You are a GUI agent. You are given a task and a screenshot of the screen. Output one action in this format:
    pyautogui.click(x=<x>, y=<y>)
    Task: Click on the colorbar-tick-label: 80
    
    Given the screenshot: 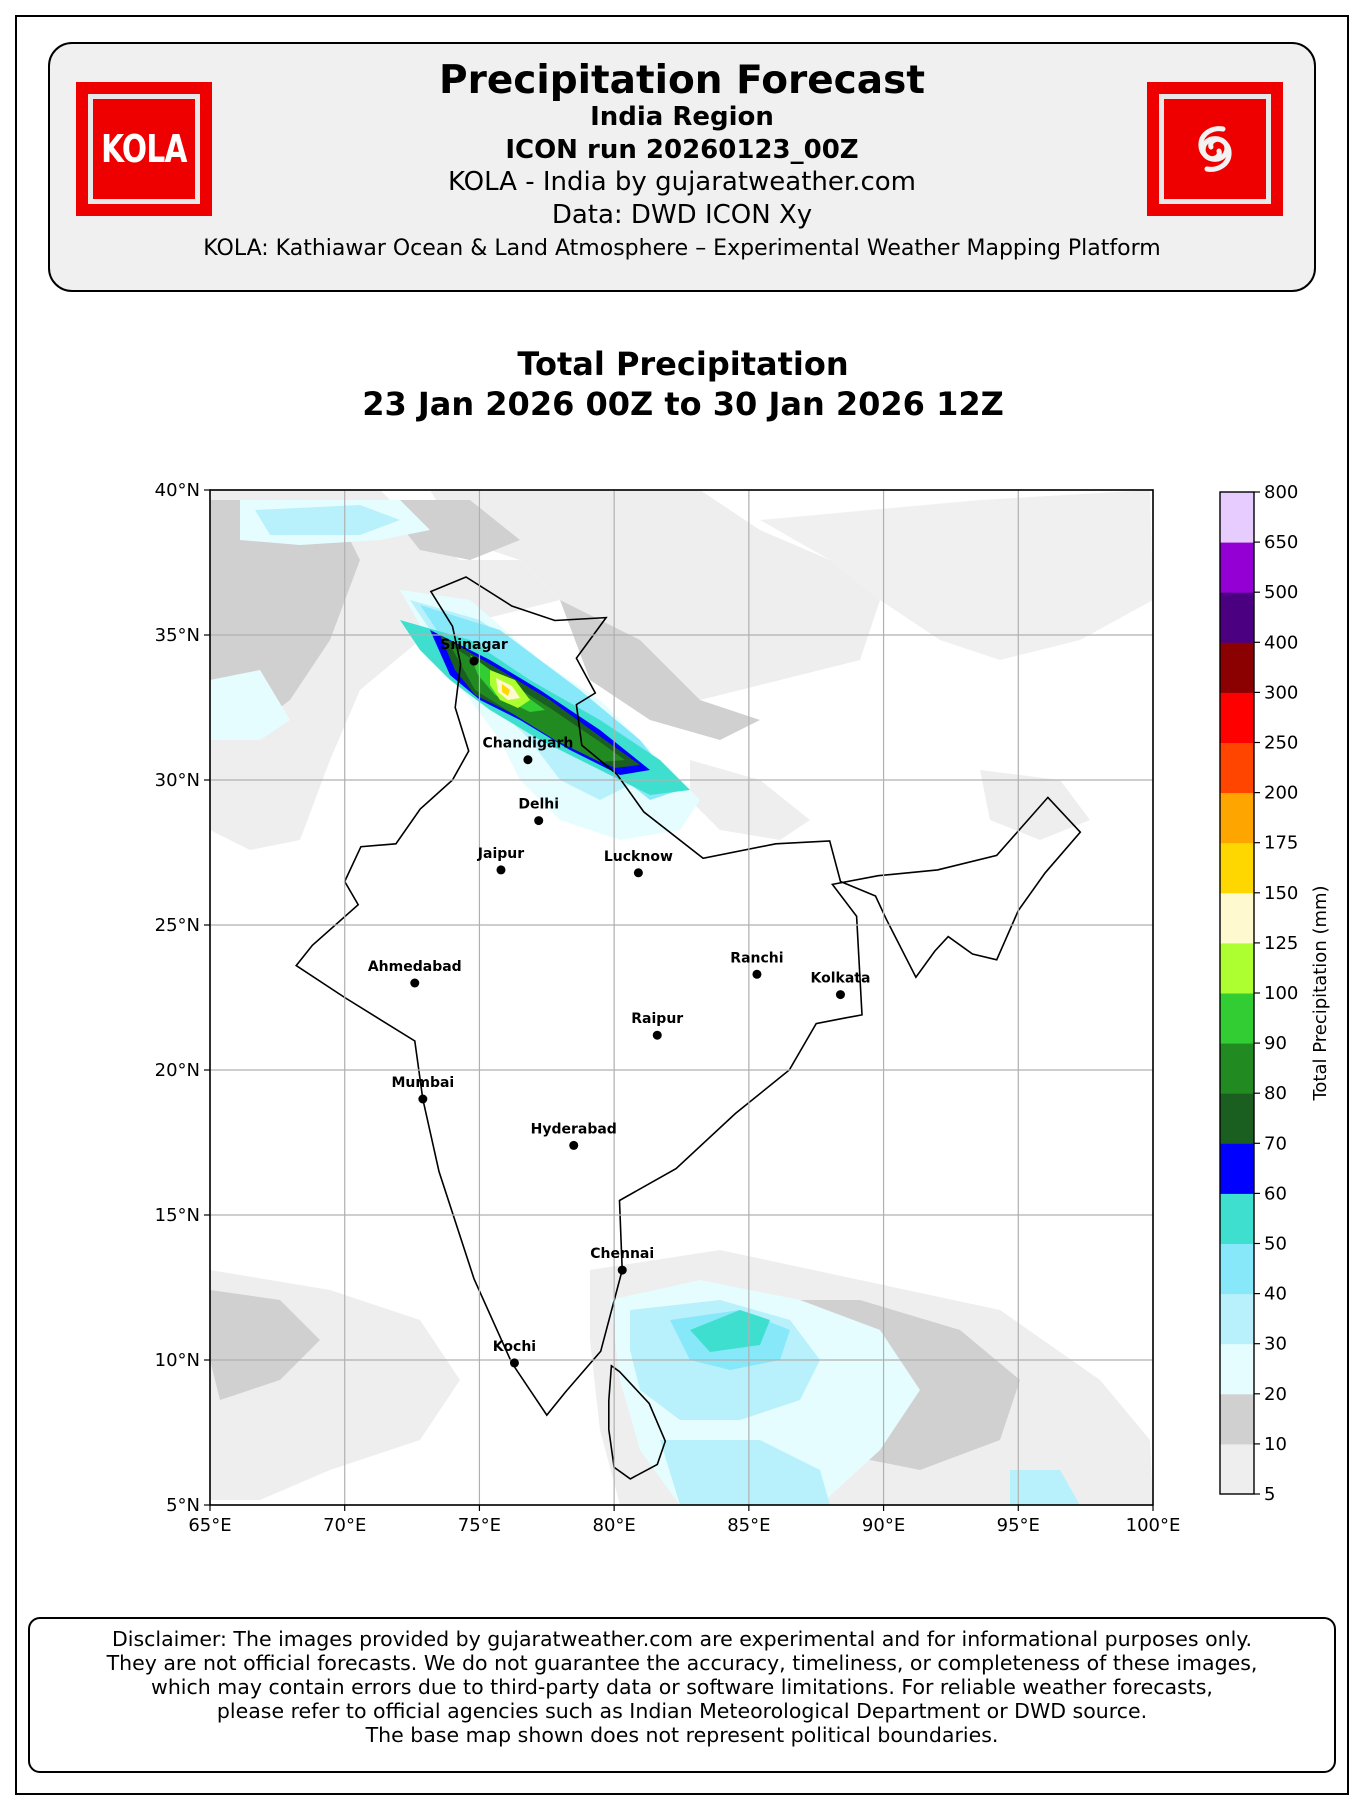 What is the action you would take?
    pyautogui.click(x=1275, y=1093)
    